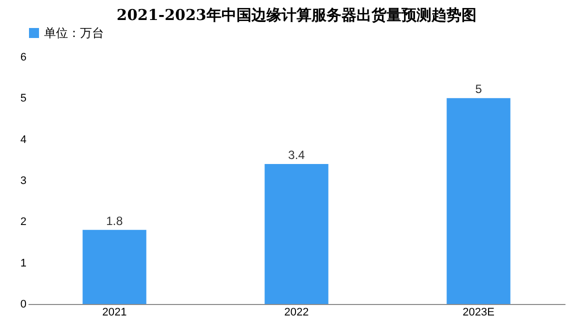 The image size is (585, 327). I want to click on y-tick-label: 1, so click(23, 263).